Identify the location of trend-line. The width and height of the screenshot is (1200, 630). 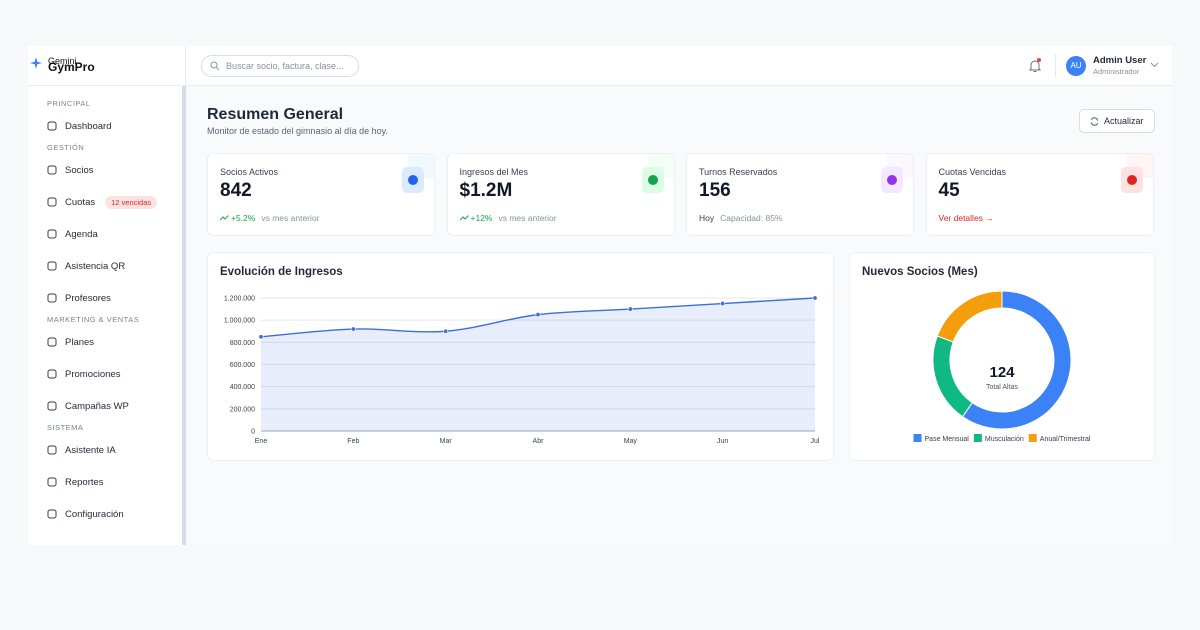
(464, 218).